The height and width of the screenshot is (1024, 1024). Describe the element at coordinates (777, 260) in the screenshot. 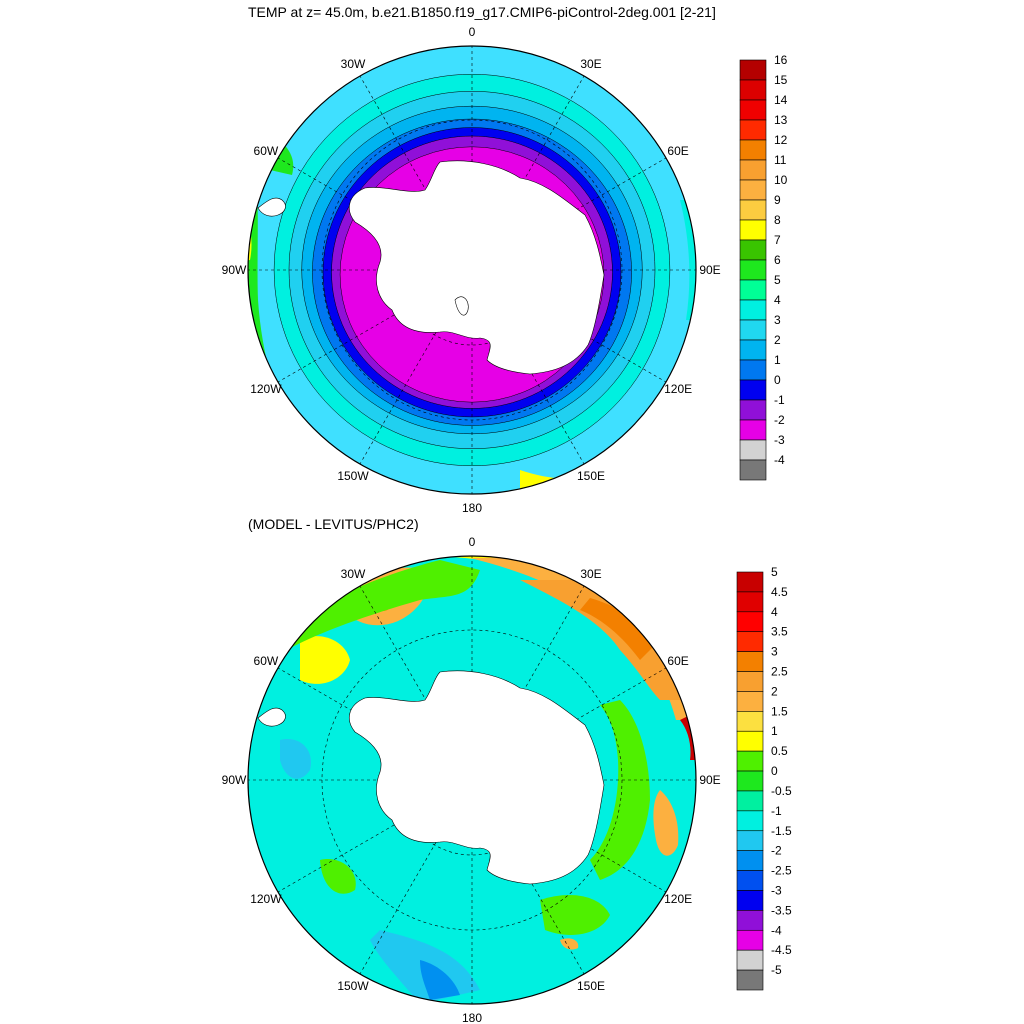

I see `top-colorbar-label: 6` at that location.